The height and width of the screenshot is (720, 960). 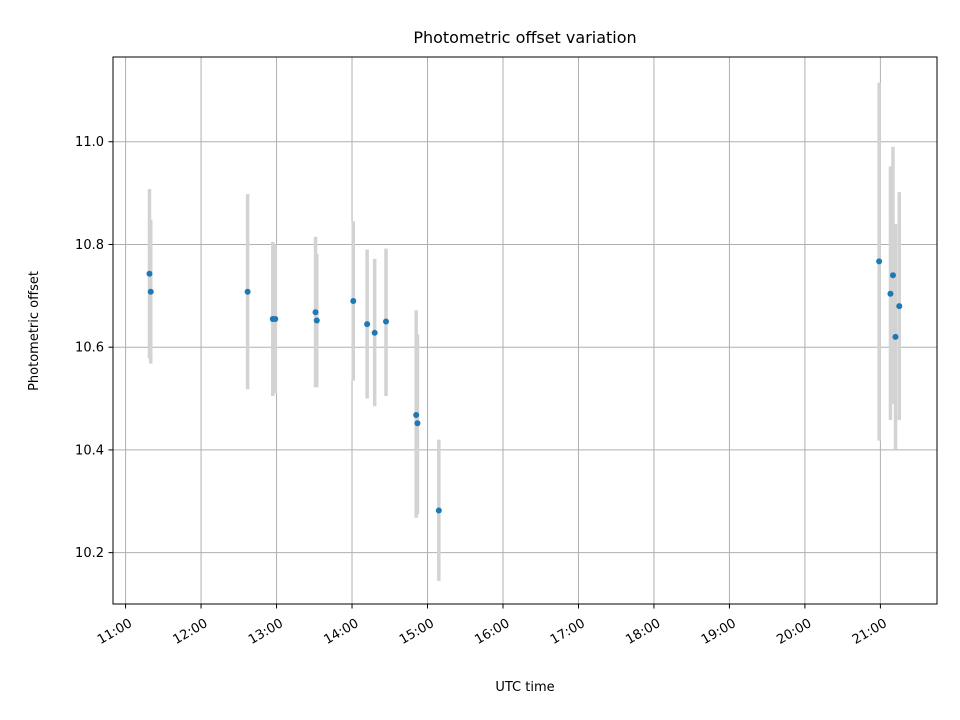 I want to click on chart-title: Photometric offset variation, so click(x=524, y=37).